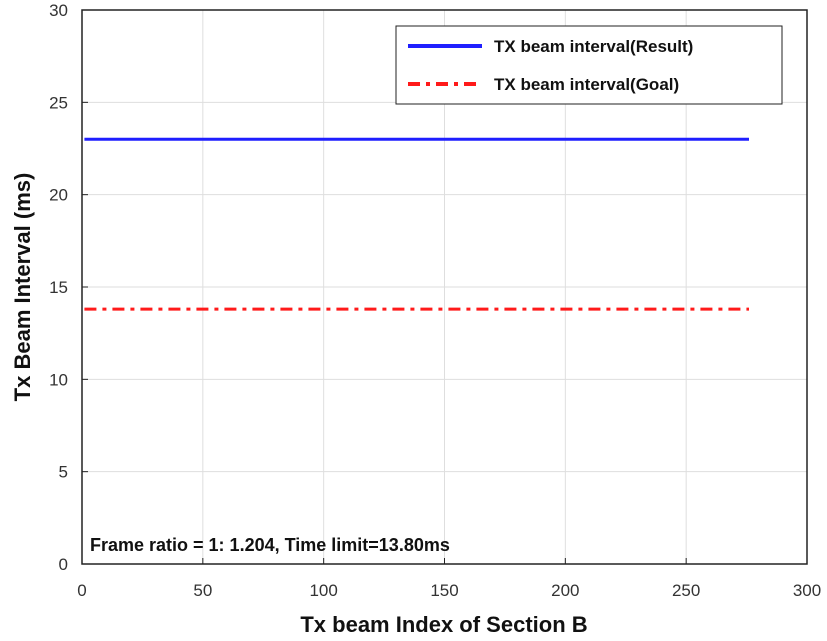  What do you see at coordinates (807, 590) in the screenshot?
I see `x-tick-label: 300` at bounding box center [807, 590].